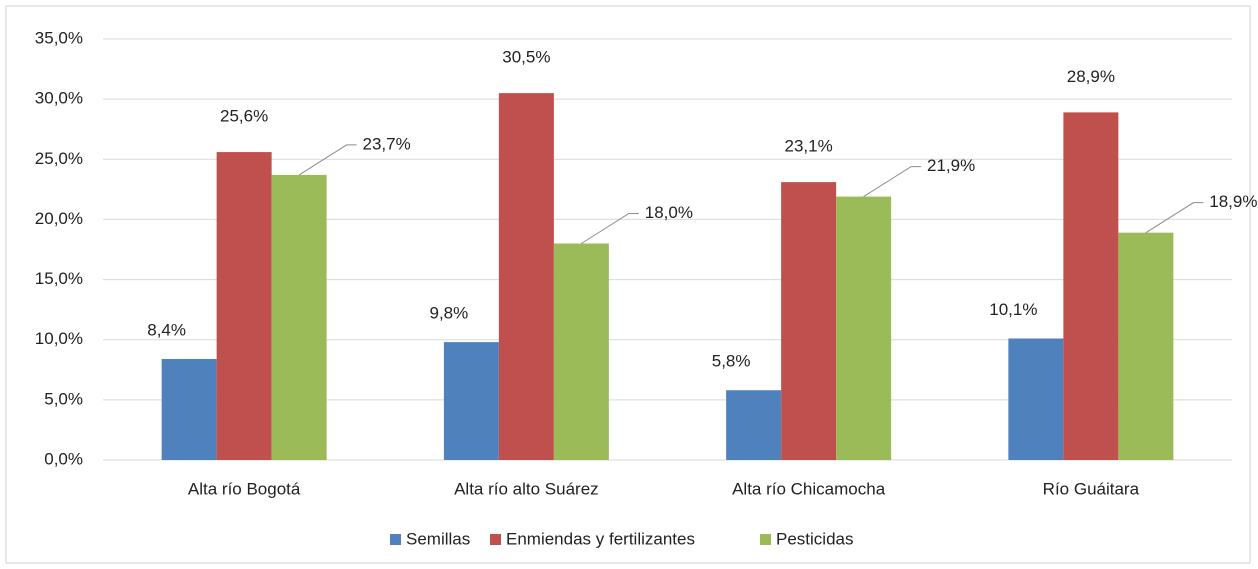 The image size is (1258, 569). What do you see at coordinates (59, 278) in the screenshot?
I see `y-tick-label: 15,0%` at bounding box center [59, 278].